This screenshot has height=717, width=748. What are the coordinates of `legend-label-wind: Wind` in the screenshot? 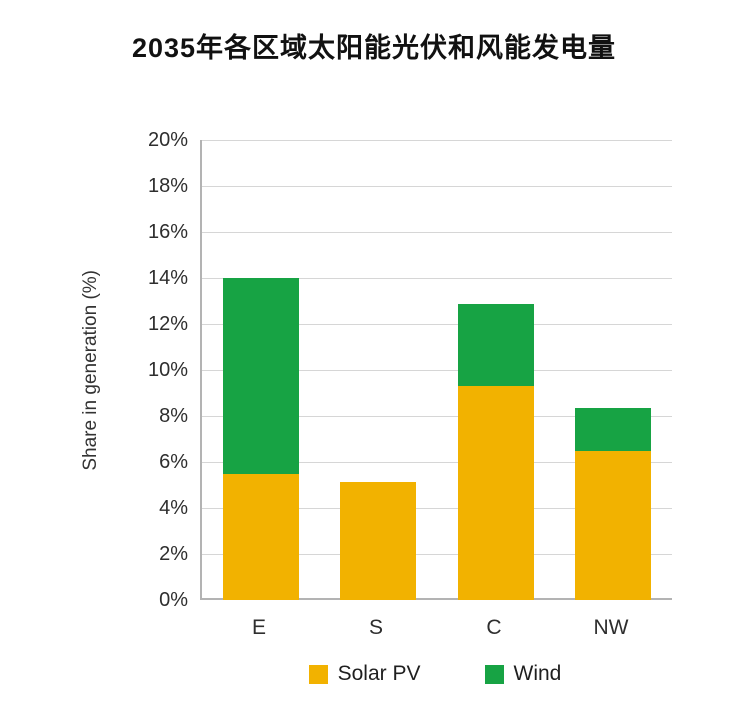 It's located at (537, 673).